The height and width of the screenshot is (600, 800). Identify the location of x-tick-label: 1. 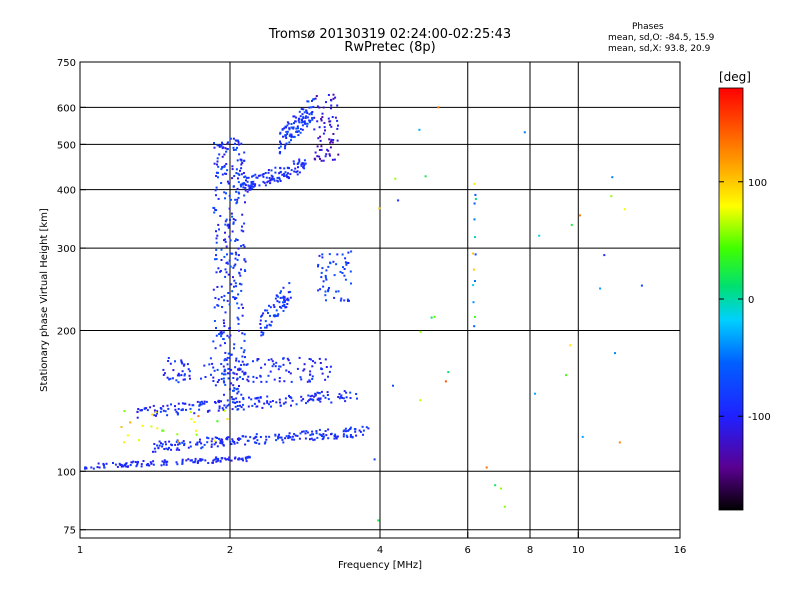
(80, 550).